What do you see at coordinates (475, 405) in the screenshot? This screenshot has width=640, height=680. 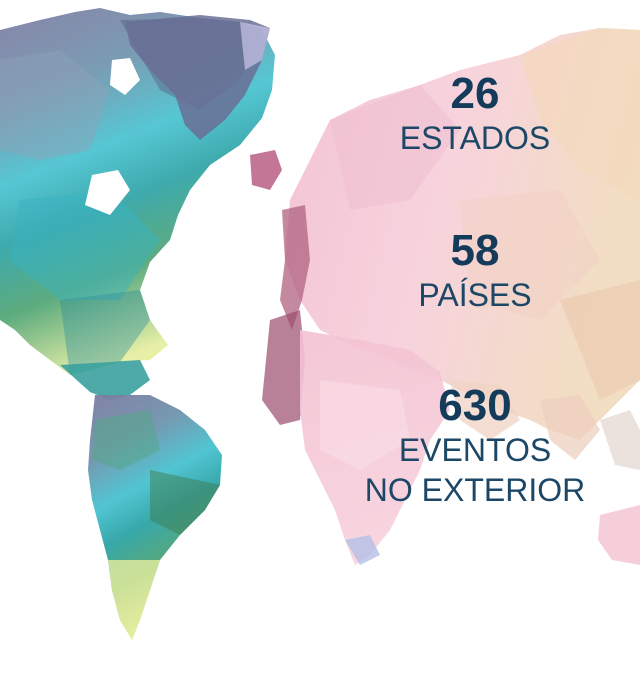 I see `stat-events-number: 630` at bounding box center [475, 405].